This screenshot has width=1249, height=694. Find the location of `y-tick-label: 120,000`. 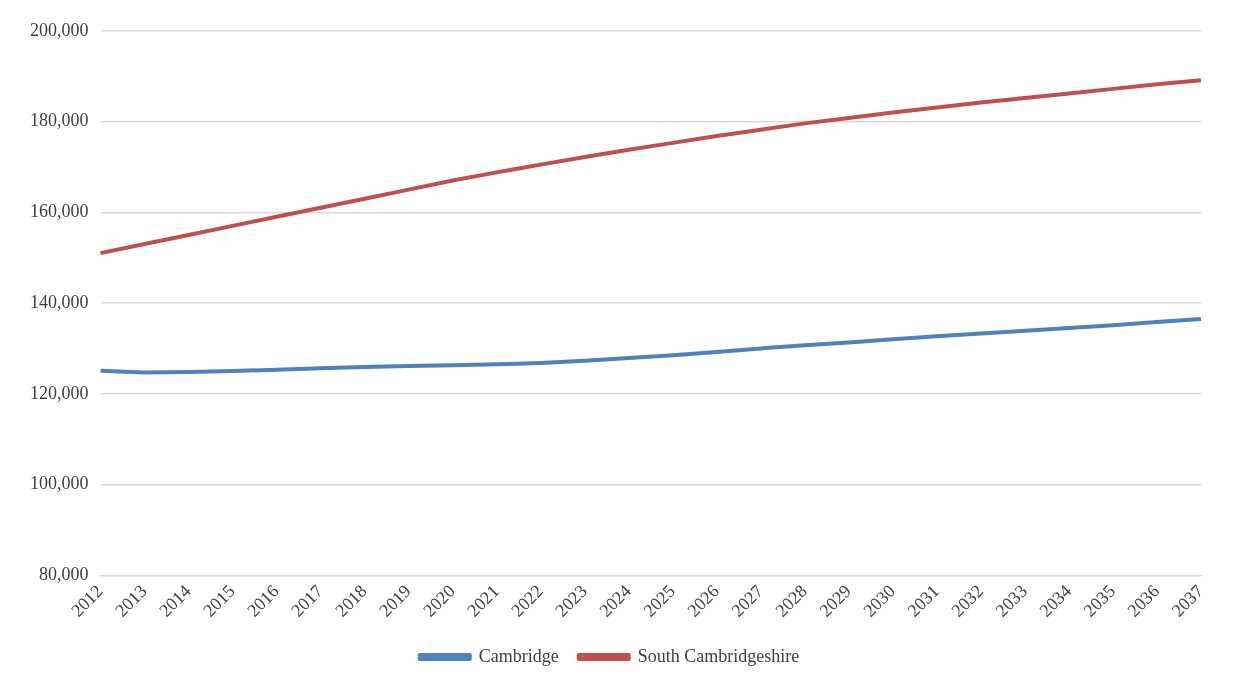

y-tick-label: 120,000 is located at coordinates (59, 392).